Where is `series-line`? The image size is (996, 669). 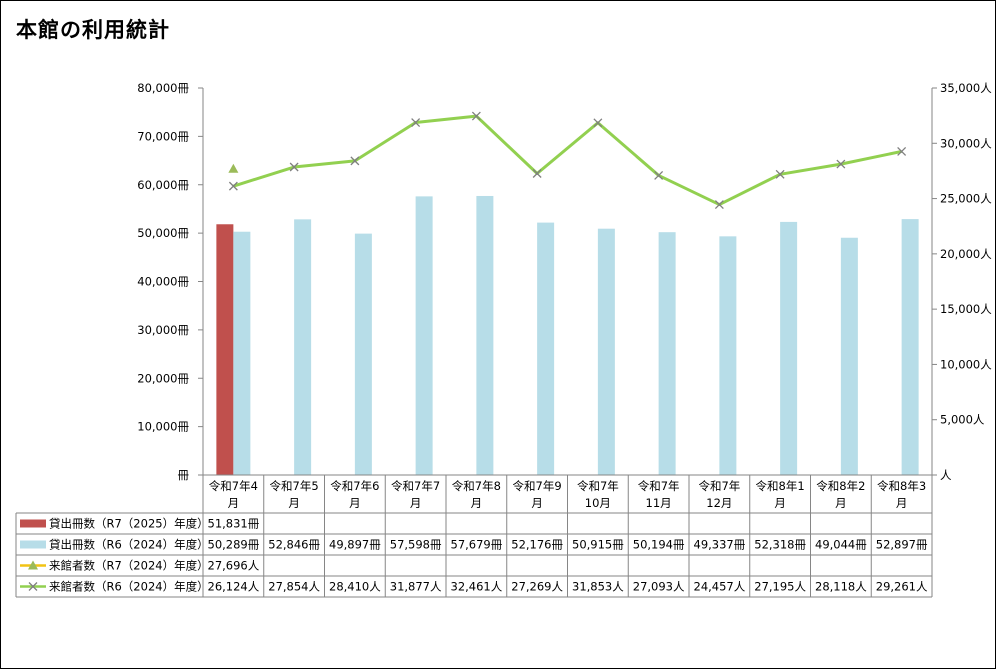
series-line is located at coordinates (567, 160).